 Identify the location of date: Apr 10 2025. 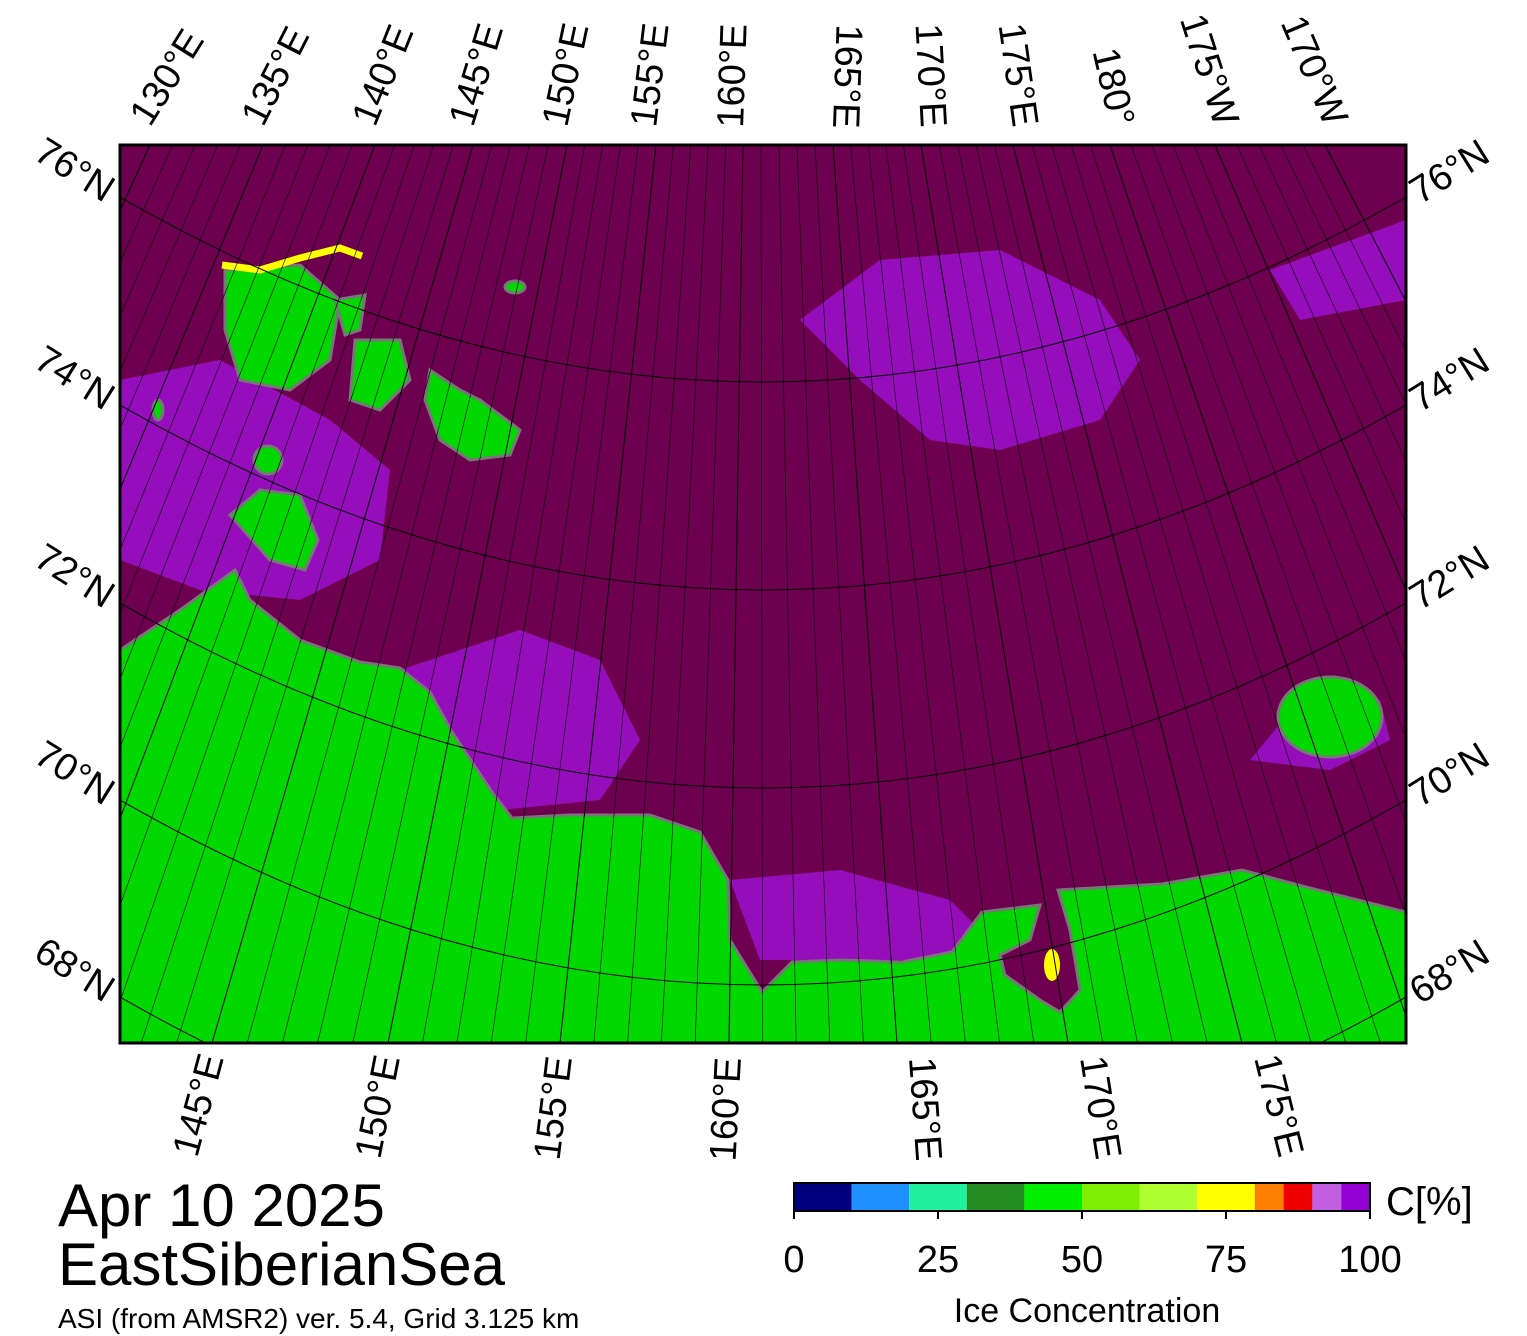
(221, 1205).